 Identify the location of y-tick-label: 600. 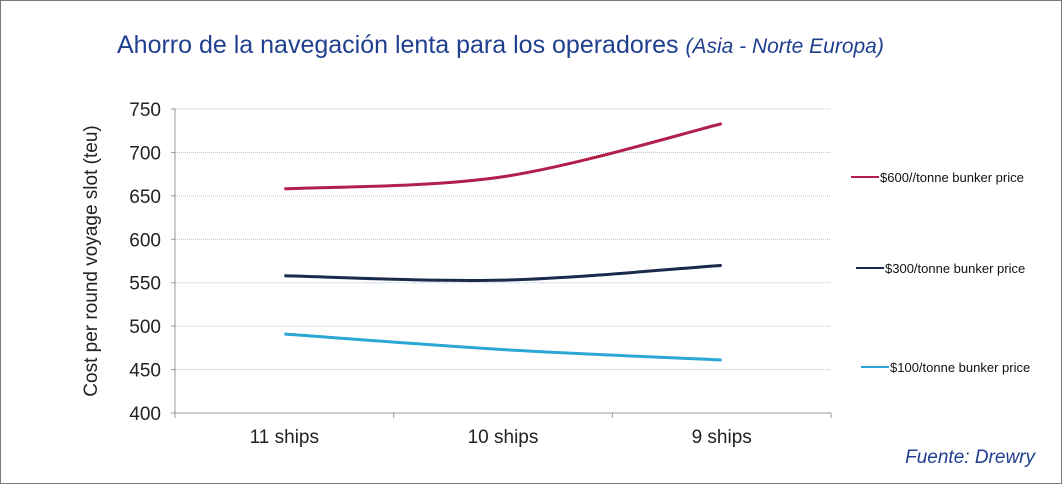
(145, 240).